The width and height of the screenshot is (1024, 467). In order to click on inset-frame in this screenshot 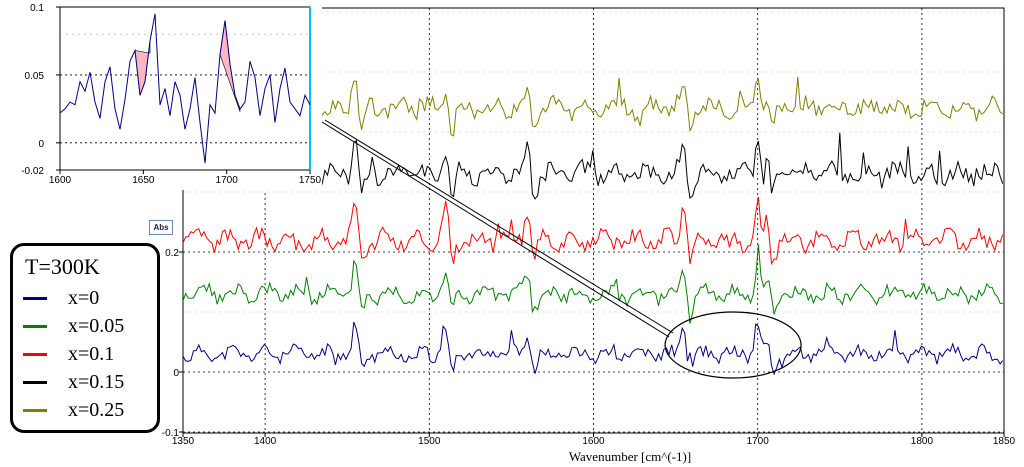, I will do `click(185, 88)`.